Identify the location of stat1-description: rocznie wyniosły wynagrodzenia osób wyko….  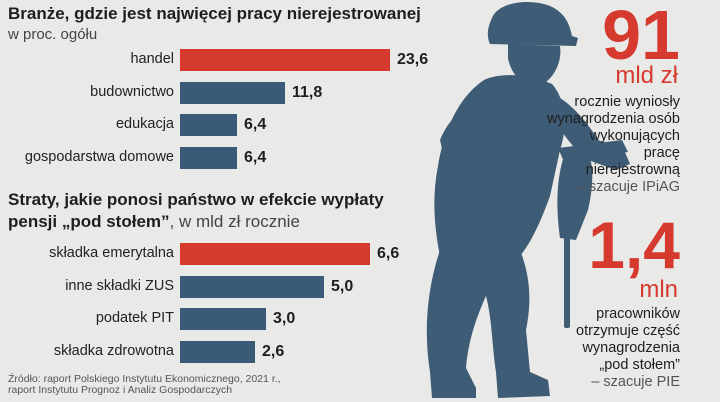
(613, 145).